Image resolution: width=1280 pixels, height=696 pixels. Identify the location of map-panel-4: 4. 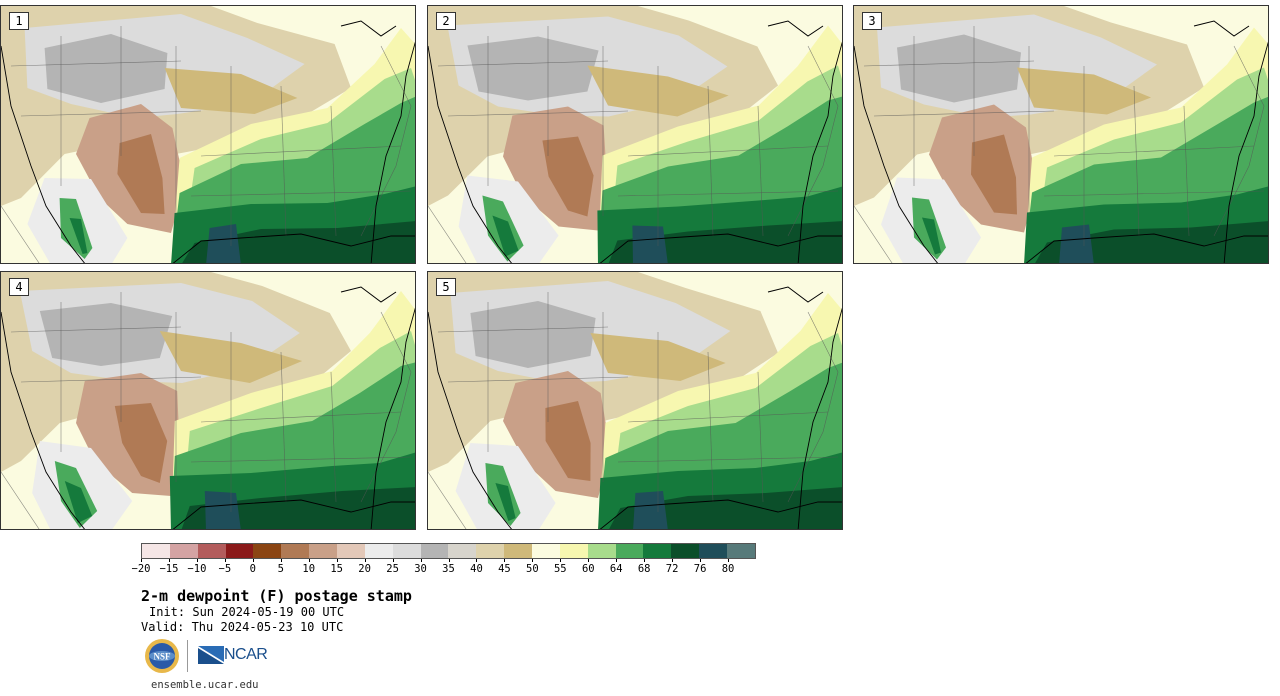
(208, 400).